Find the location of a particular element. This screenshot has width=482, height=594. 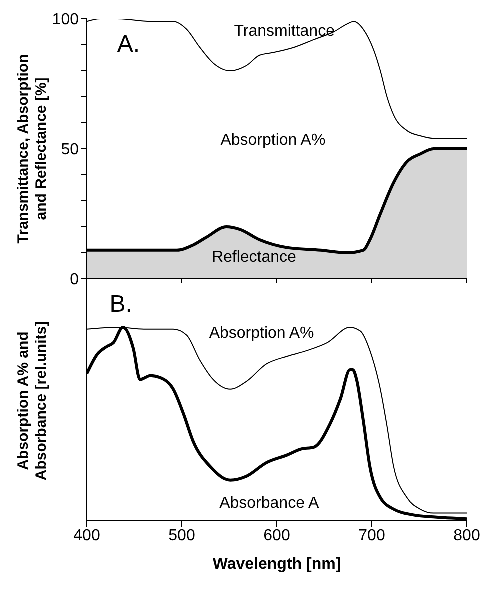

x-tick-label: 600 is located at coordinates (277, 535).